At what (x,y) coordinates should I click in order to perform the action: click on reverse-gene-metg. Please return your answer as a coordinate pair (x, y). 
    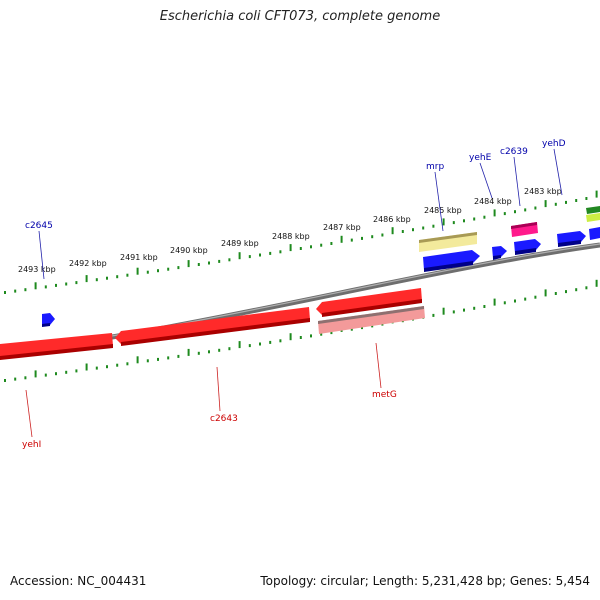
    Looking at the image, I should click on (369, 302).